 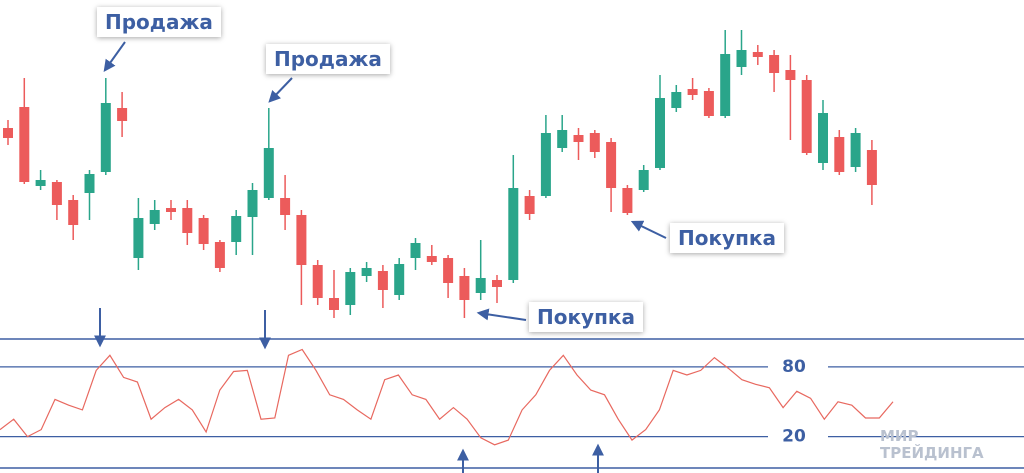 I want to click on watermark-line: МИР, so click(x=899, y=436).